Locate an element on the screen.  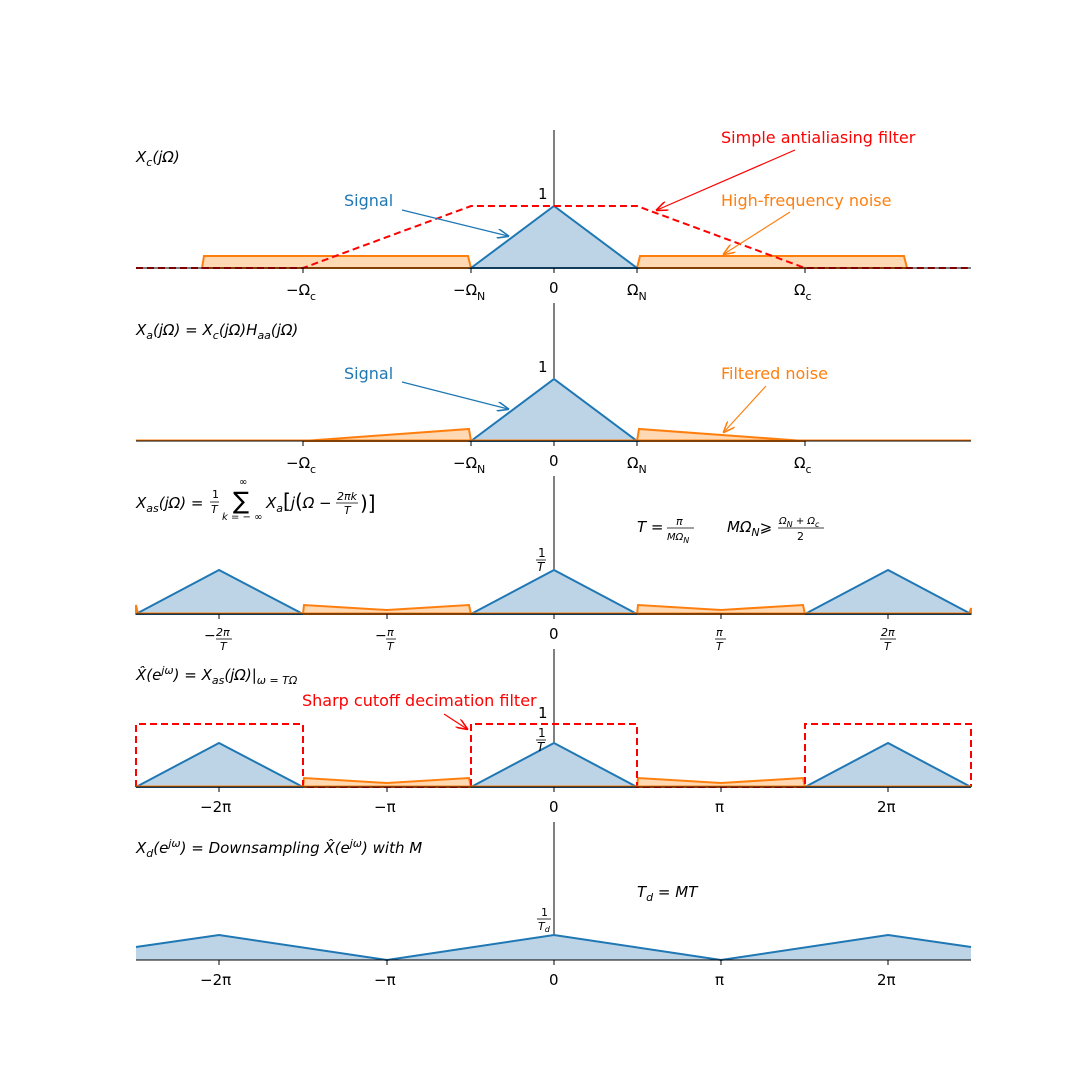
tick-label-1a: −Ωc is located at coordinates (301, 292).